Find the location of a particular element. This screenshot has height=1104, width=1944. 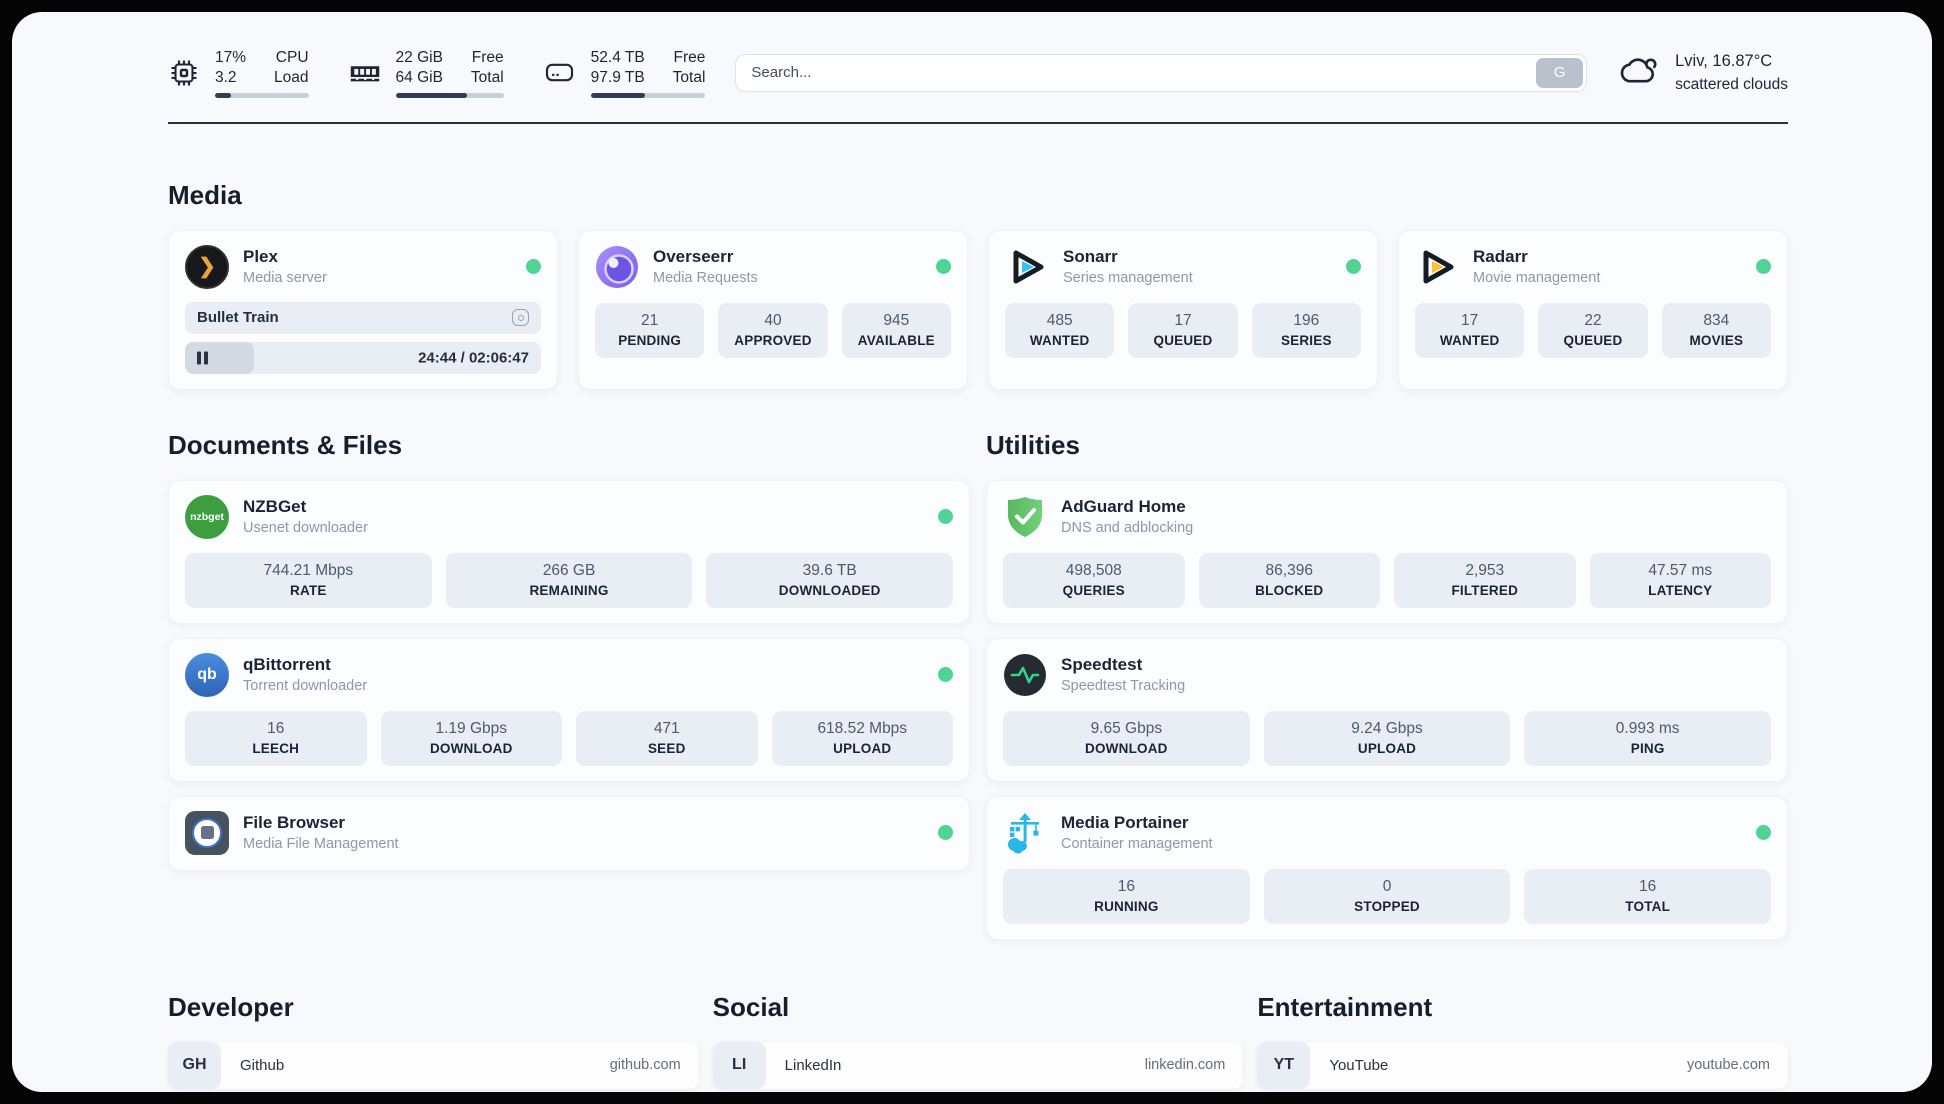

nzbget-icon: nzbget is located at coordinates (207, 516).